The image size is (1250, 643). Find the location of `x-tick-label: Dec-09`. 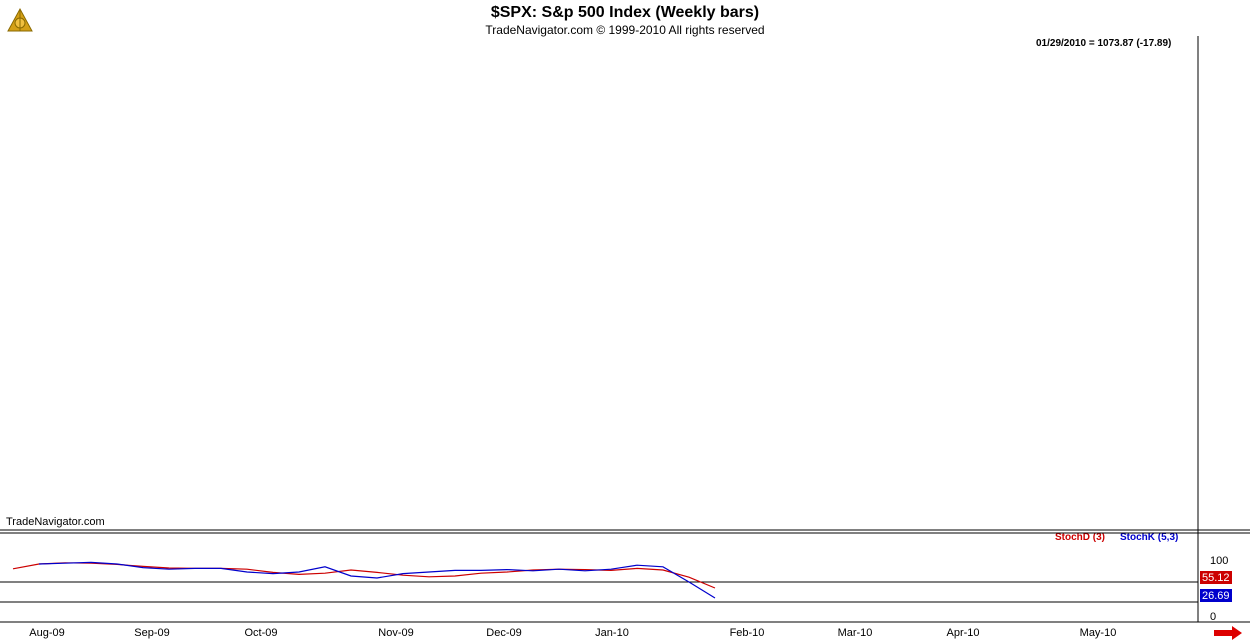

x-tick-label: Dec-09 is located at coordinates (503, 633).